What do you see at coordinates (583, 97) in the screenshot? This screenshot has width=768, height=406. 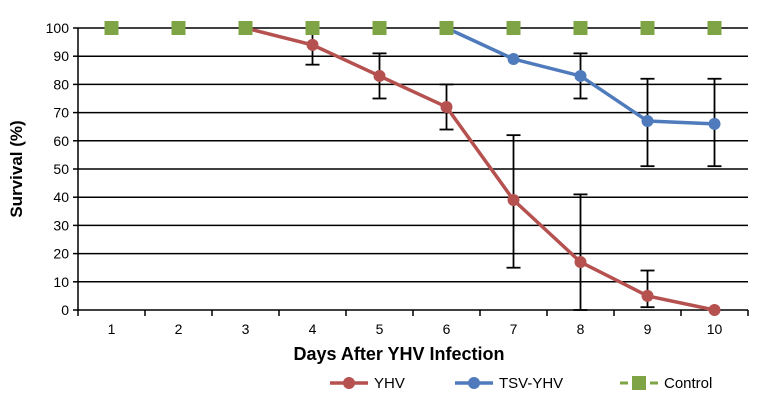 I see `series-tsv-yhv` at bounding box center [583, 97].